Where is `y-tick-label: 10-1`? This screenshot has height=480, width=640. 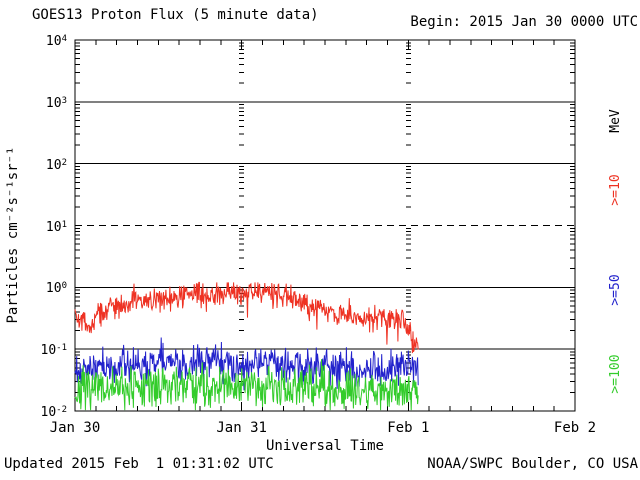 y-tick-label: 10-1 is located at coordinates (54, 351).